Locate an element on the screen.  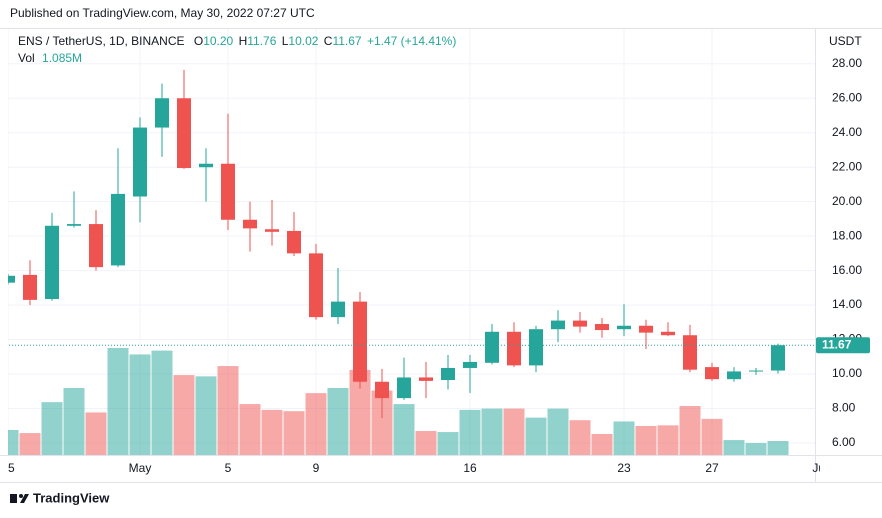
x-tick-label: 9 is located at coordinates (316, 468).